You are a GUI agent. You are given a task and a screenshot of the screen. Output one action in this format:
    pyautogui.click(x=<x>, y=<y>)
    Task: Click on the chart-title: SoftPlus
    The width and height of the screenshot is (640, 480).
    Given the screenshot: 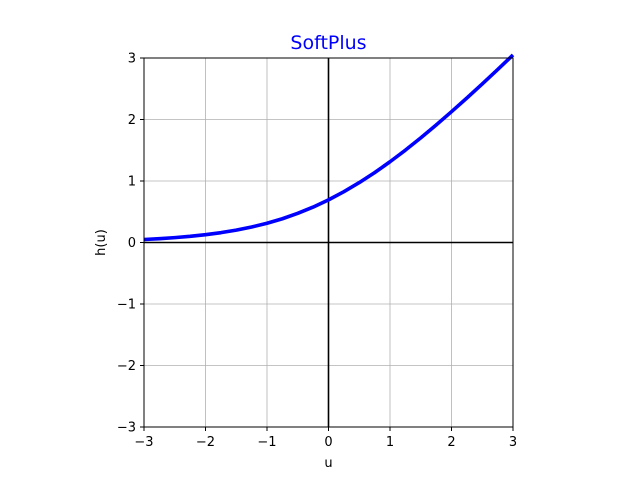 What is the action you would take?
    pyautogui.click(x=328, y=43)
    